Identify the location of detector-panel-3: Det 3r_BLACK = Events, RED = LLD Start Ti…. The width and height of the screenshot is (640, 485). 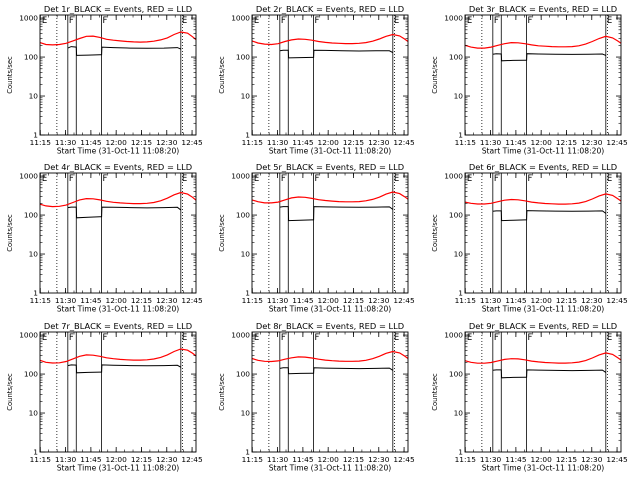
(529, 80).